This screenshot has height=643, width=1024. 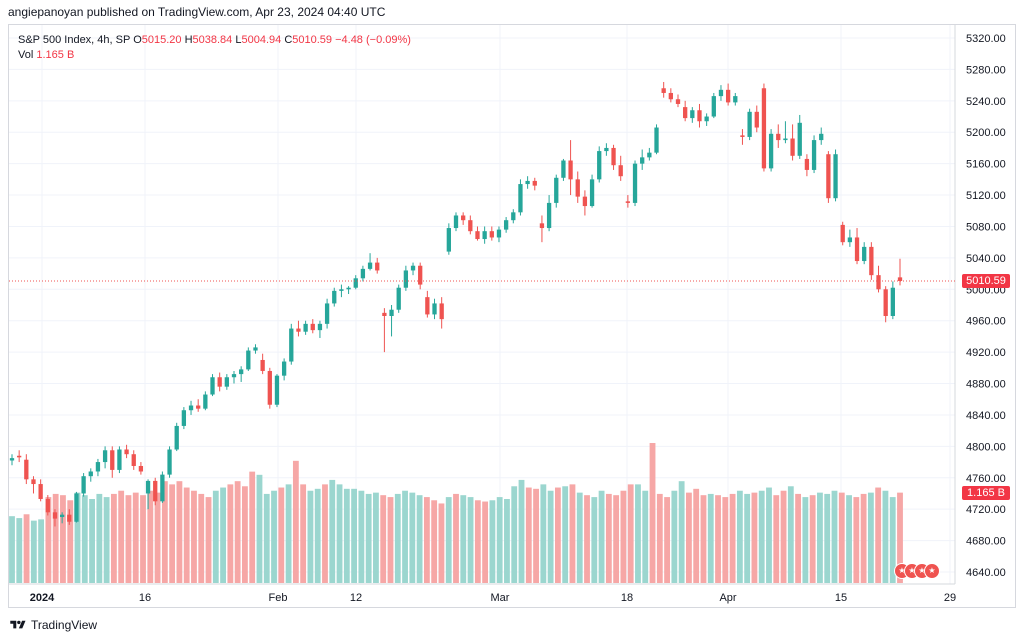 I want to click on last-volume-tag: 1.165 B, so click(x=986, y=492).